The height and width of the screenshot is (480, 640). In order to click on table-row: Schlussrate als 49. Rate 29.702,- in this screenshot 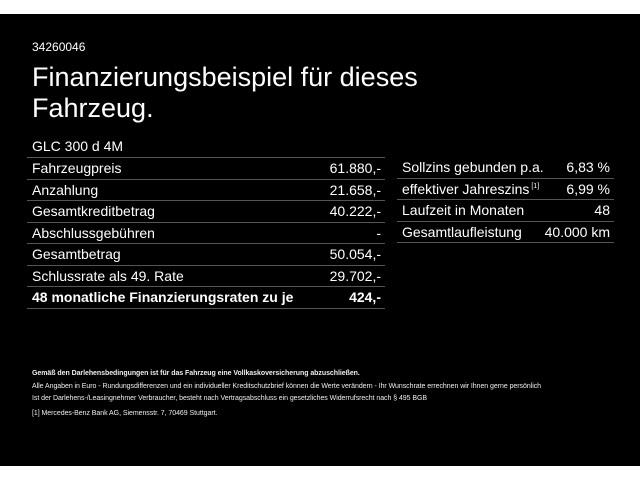, I will do `click(206, 276)`.